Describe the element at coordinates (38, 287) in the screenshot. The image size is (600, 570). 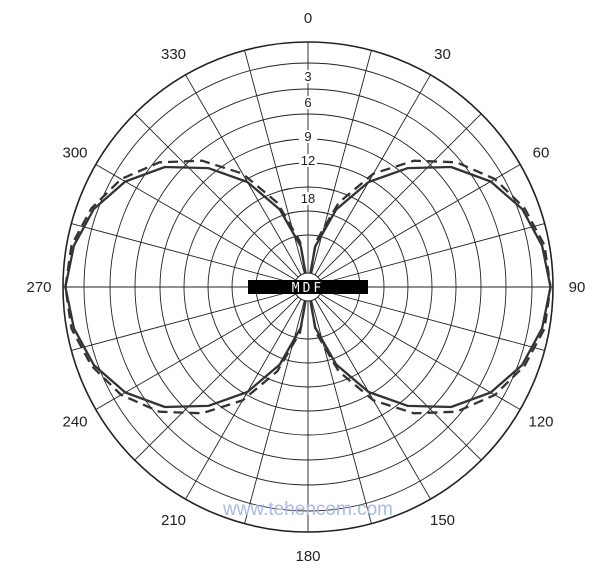
I see `angle-label: 270` at that location.